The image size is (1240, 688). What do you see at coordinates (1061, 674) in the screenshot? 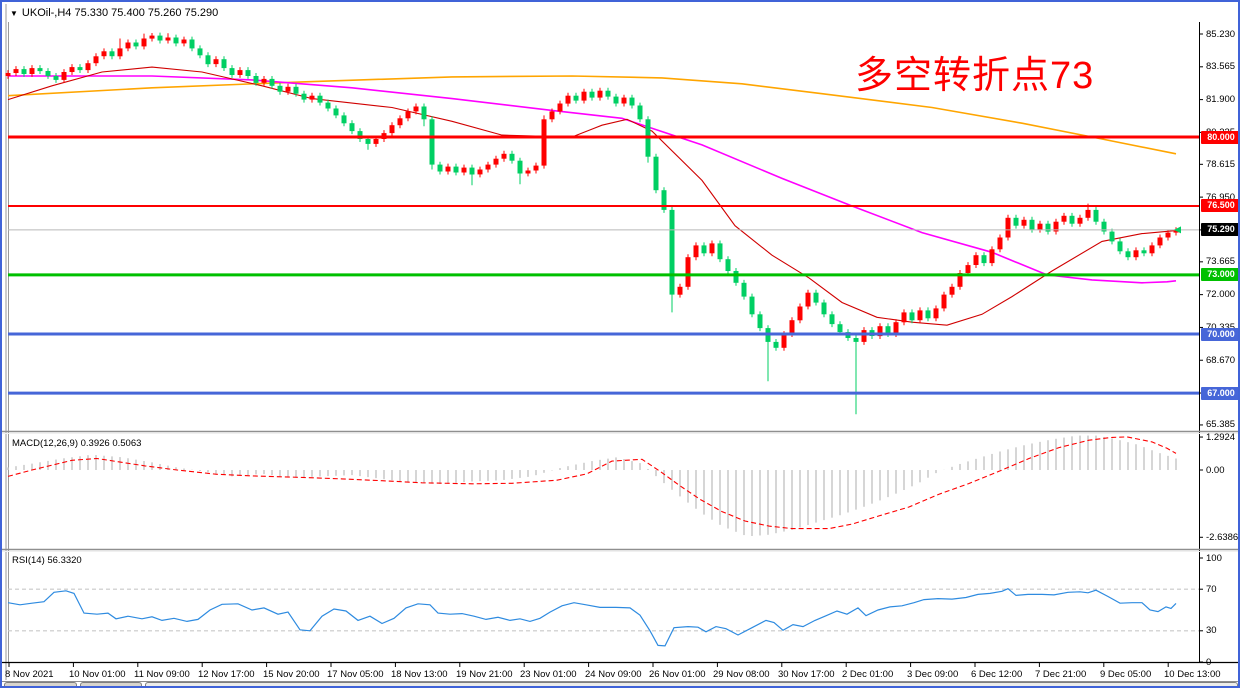
I see `time-axis-label: 7 Dec 21:00` at bounding box center [1061, 674].